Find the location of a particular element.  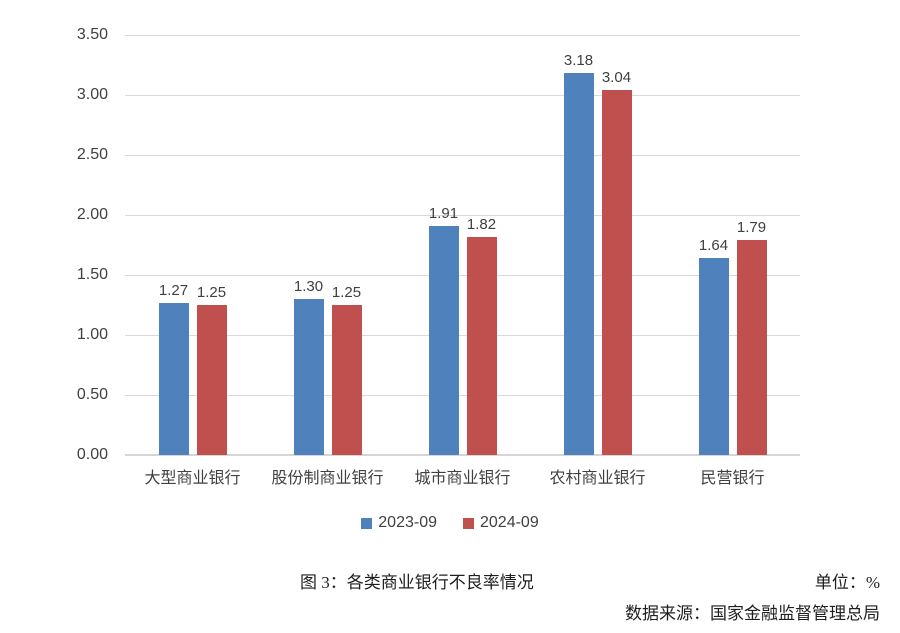

legend: 2023-09 2024-09 is located at coordinates (450, 523).